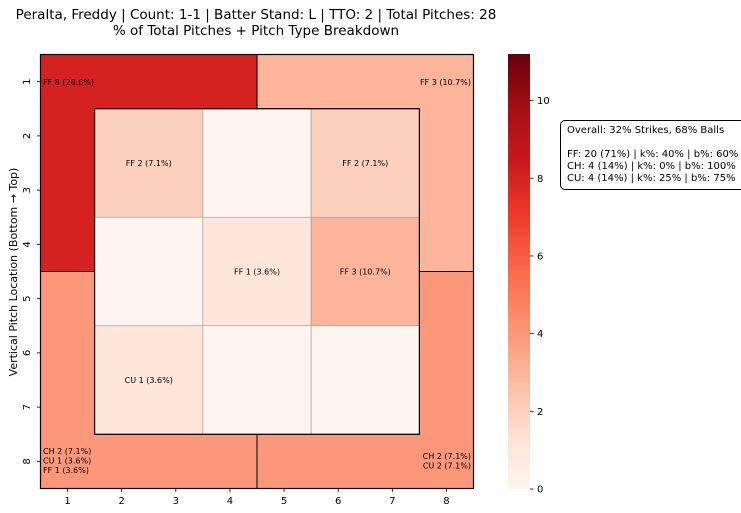  What do you see at coordinates (447, 466) in the screenshot?
I see `zone-label: CU 2 (7.1%)` at bounding box center [447, 466].